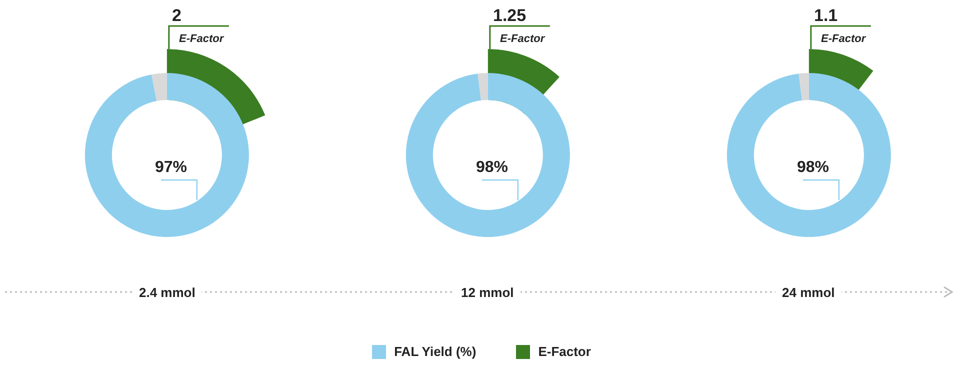 The width and height of the screenshot is (963, 368). Describe the element at coordinates (435, 351) in the screenshot. I see `legend-label: FAL Yield (%)` at that location.